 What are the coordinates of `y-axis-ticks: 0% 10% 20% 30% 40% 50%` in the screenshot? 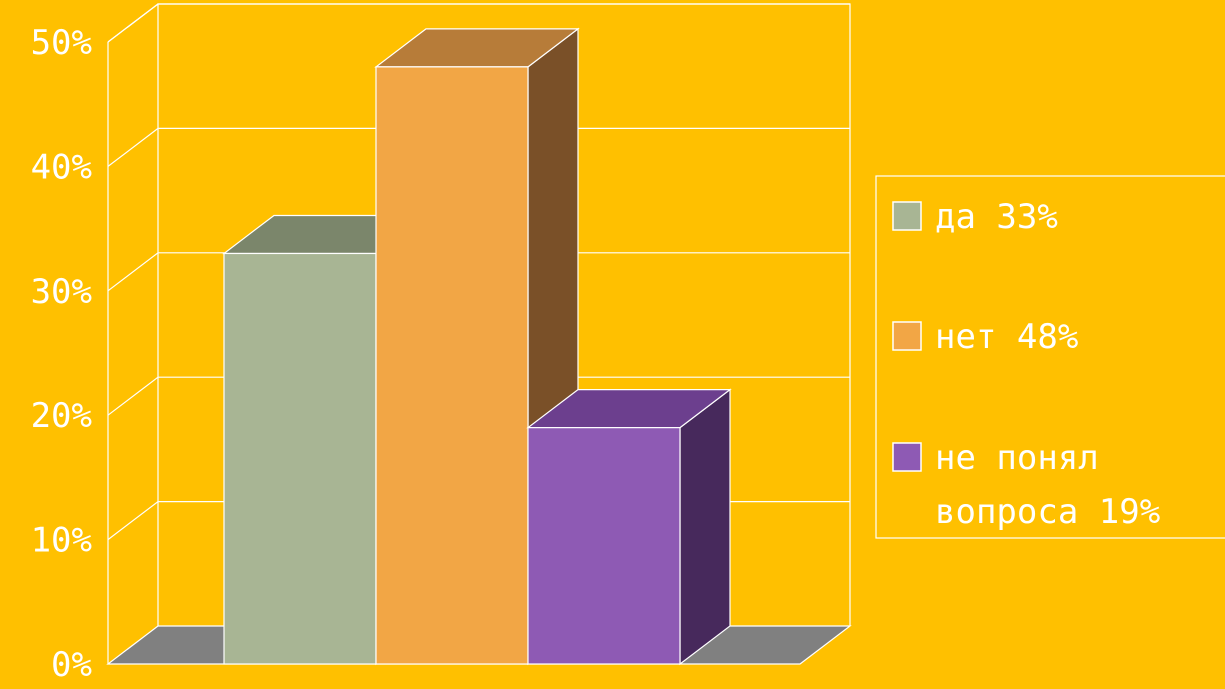 It's located at (61, 354).